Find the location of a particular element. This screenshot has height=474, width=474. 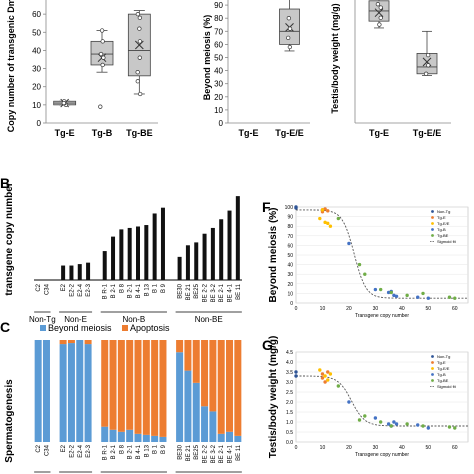

legend-label: Tg-B is located at coordinates (441, 229).